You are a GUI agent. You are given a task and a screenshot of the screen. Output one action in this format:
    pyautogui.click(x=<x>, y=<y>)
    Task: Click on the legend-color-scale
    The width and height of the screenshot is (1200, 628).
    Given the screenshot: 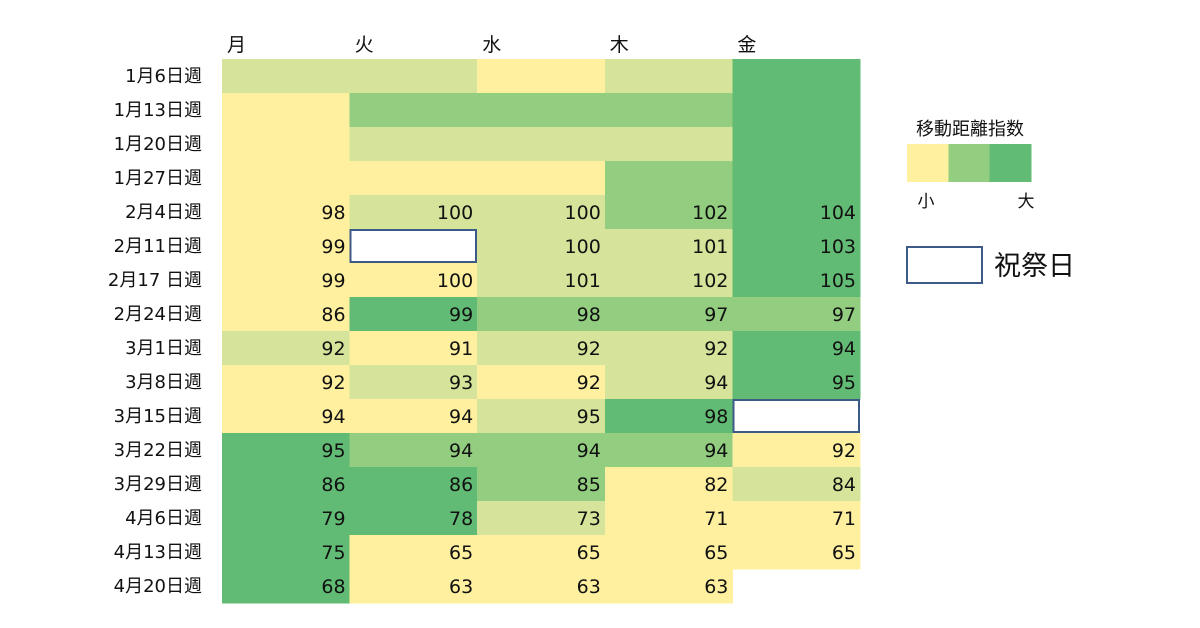 What is the action you would take?
    pyautogui.click(x=969, y=163)
    